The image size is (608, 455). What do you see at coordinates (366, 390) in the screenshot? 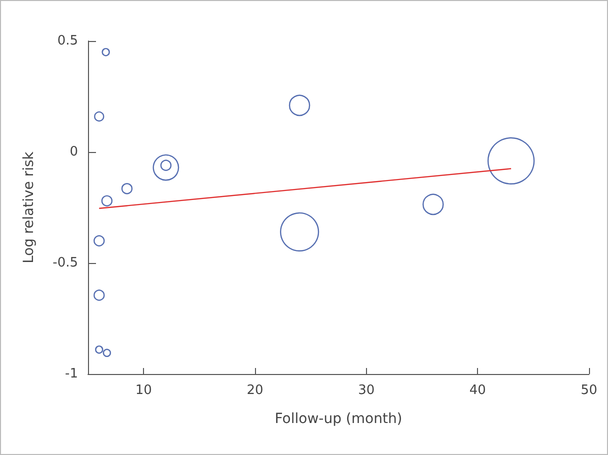
I see `x-tick-label: 30` at bounding box center [366, 390].